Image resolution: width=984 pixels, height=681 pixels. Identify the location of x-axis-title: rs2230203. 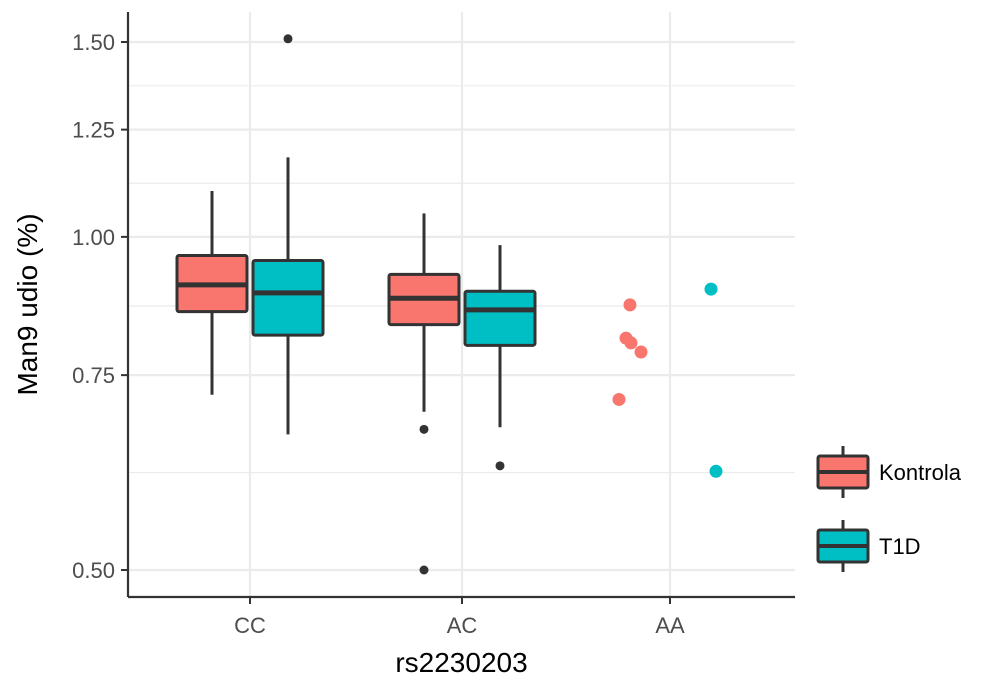
(461, 662).